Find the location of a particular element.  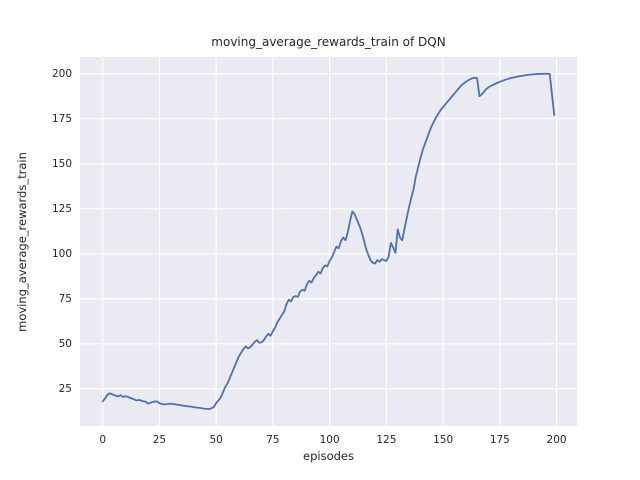

y-tick-label: 100 is located at coordinates (62, 254).